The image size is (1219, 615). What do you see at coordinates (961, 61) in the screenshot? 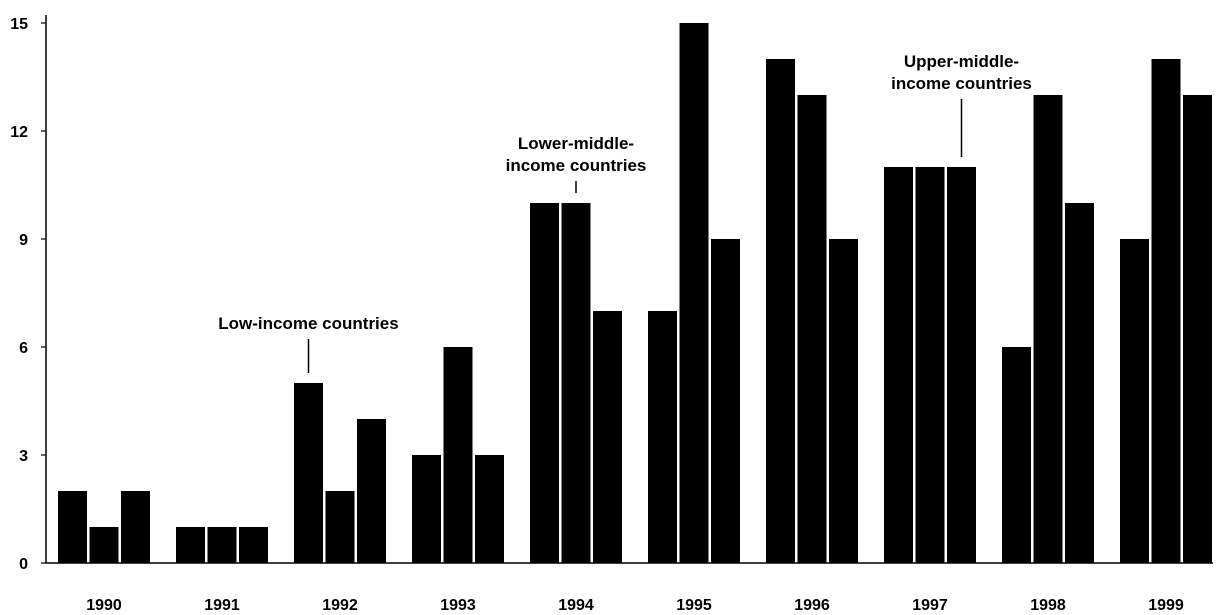
I see `annotation-label: Upper-middle-` at bounding box center [961, 61].